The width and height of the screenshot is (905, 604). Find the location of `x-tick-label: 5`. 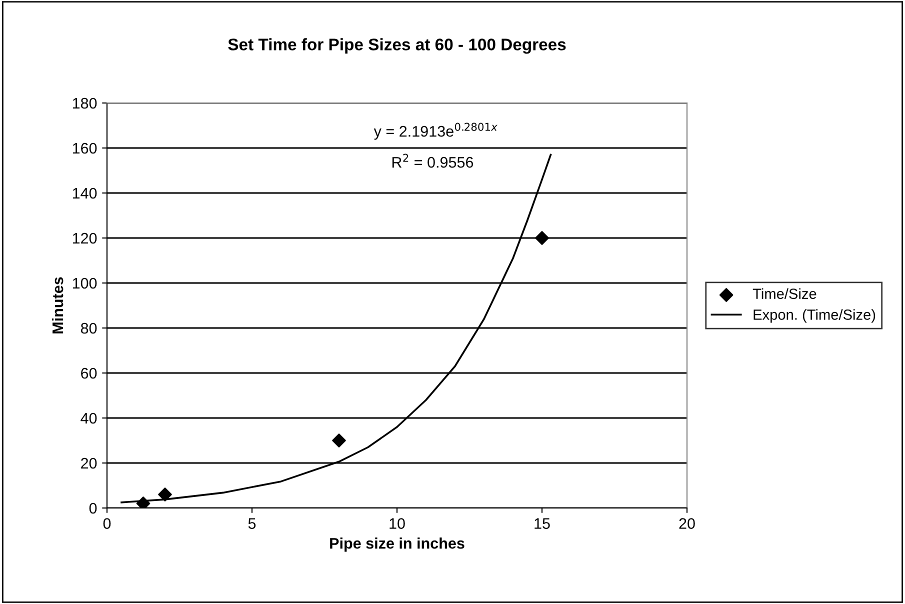

x-tick-label: 5 is located at coordinates (252, 523).